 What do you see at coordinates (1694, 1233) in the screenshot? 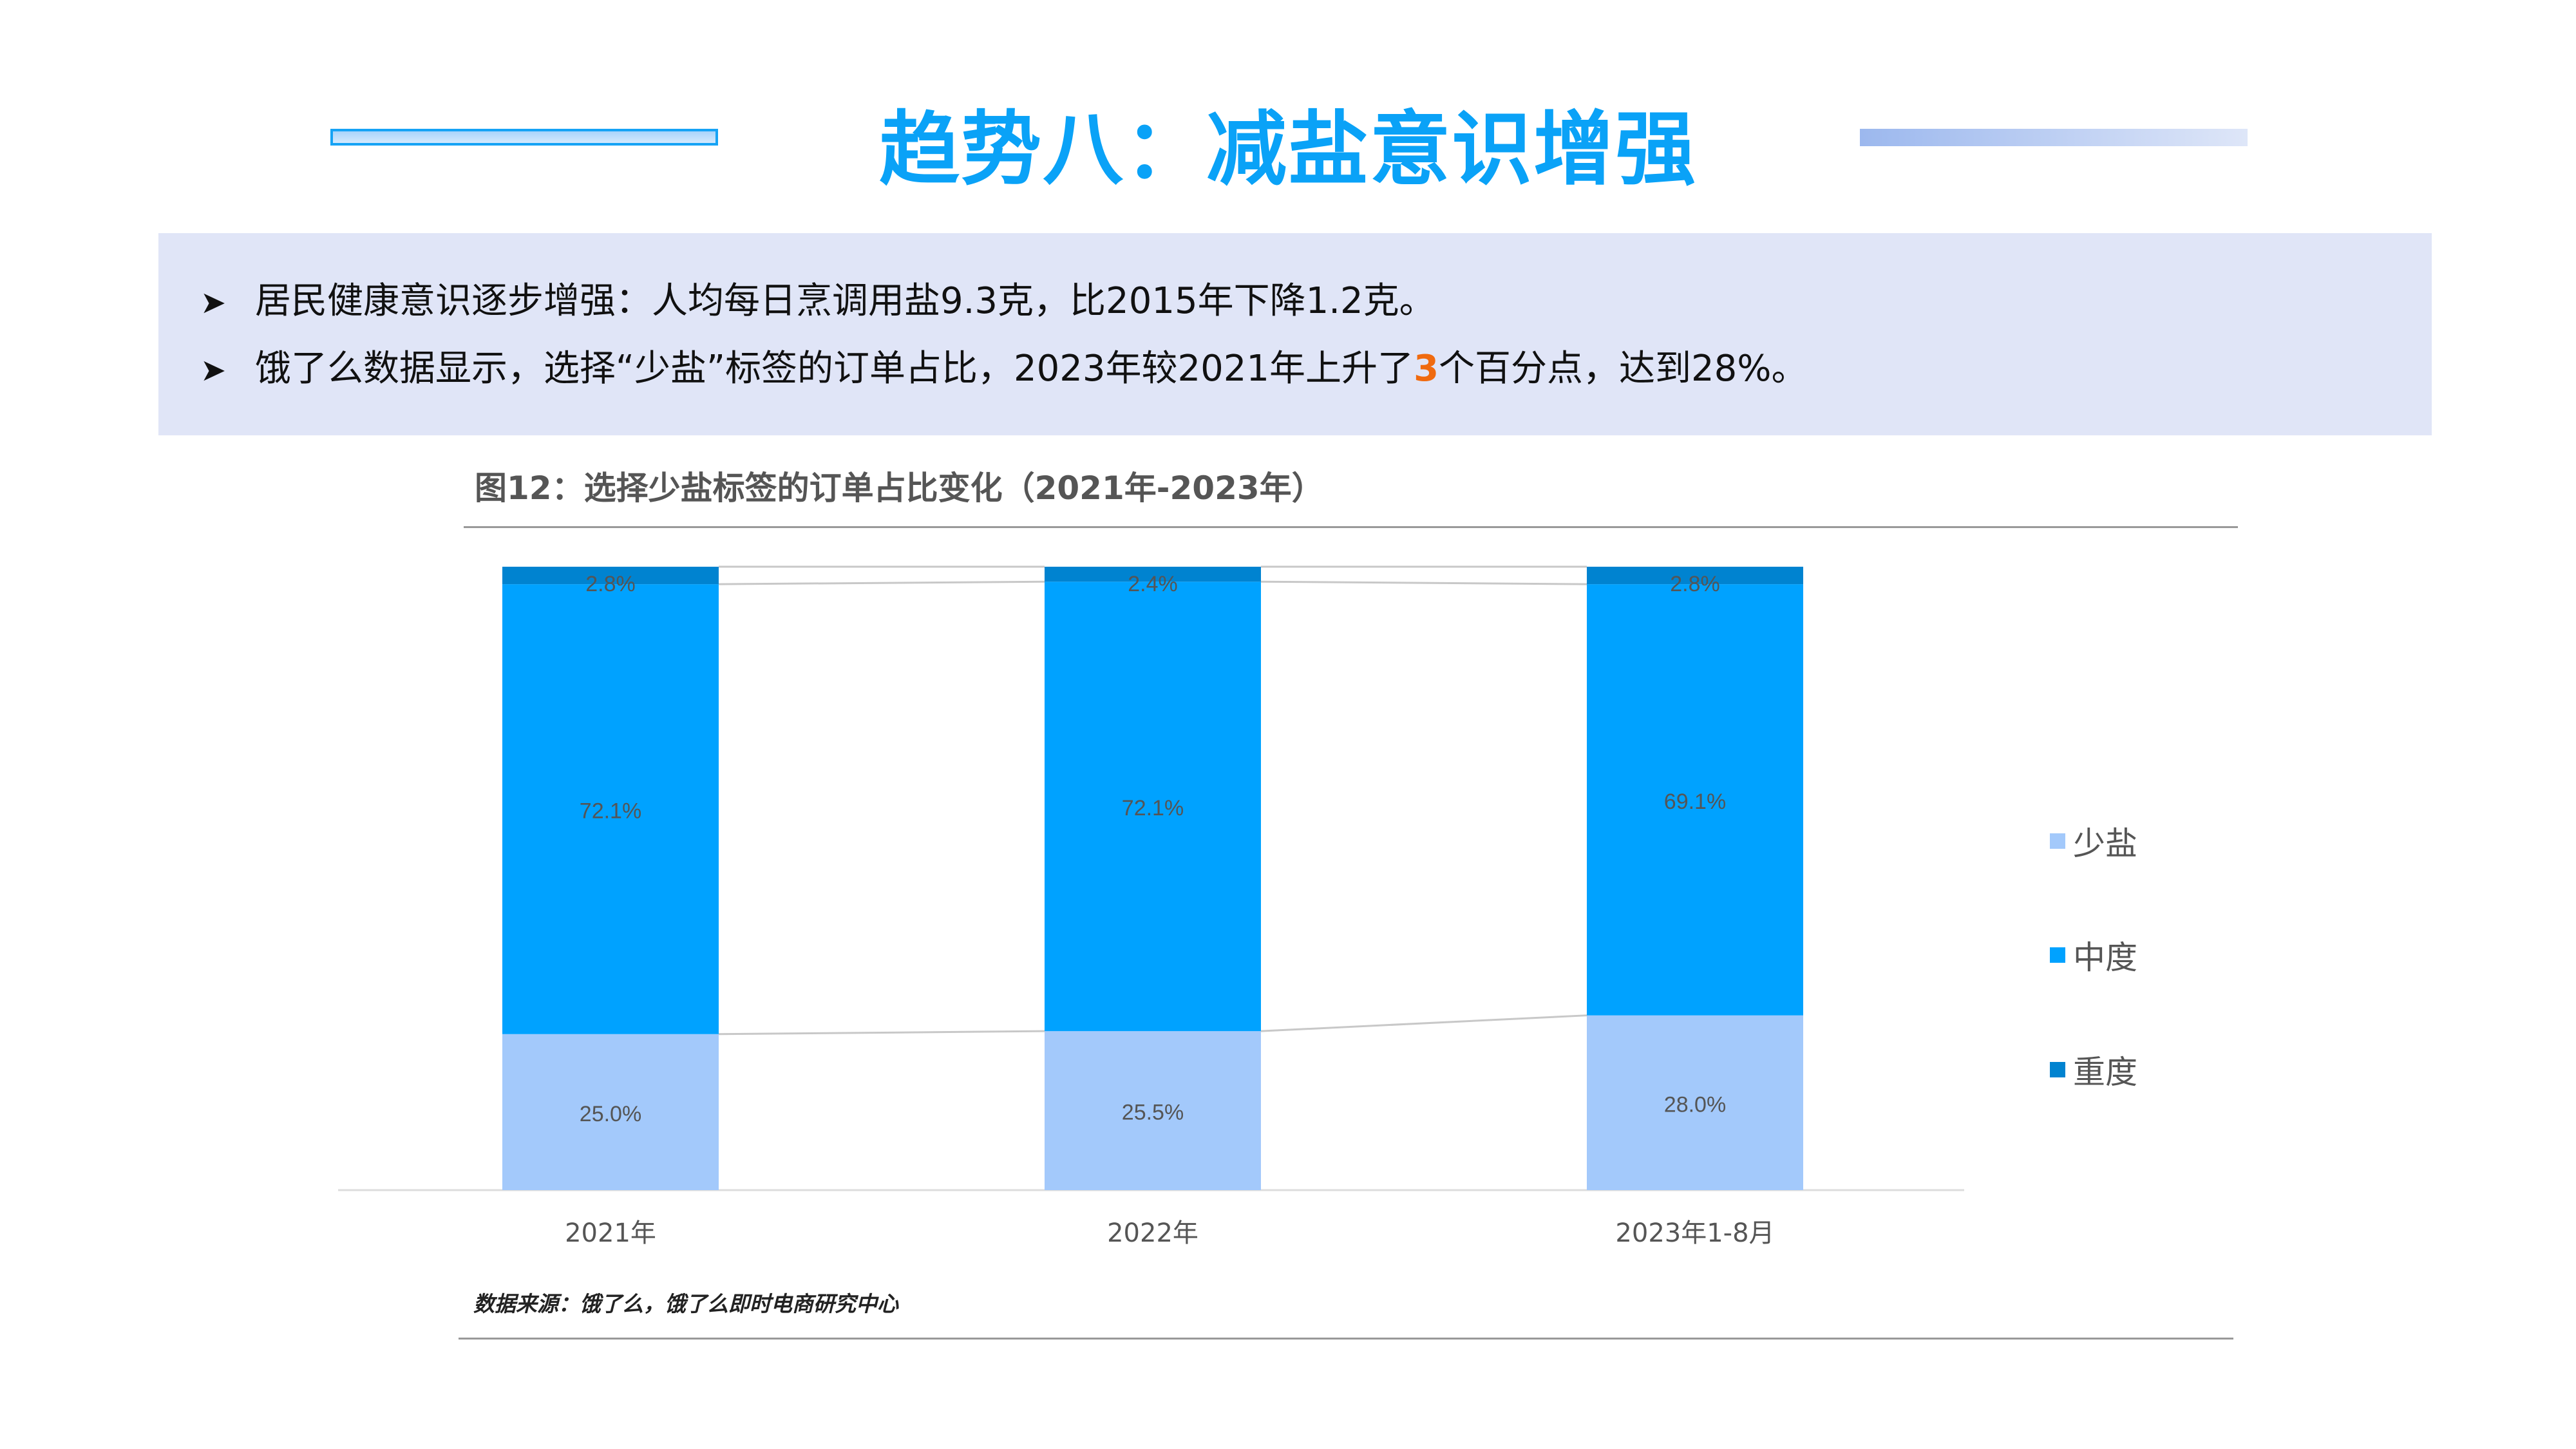
I see `x-tick-label: 2023年1-8月` at bounding box center [1694, 1233].